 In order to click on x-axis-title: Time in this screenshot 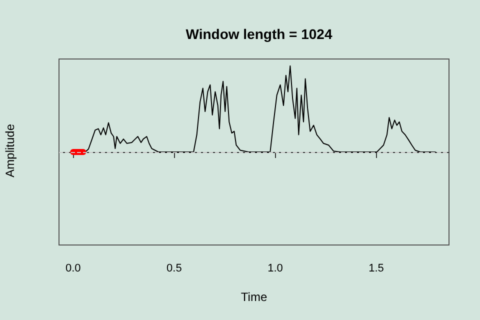, I will do `click(254, 297)`.